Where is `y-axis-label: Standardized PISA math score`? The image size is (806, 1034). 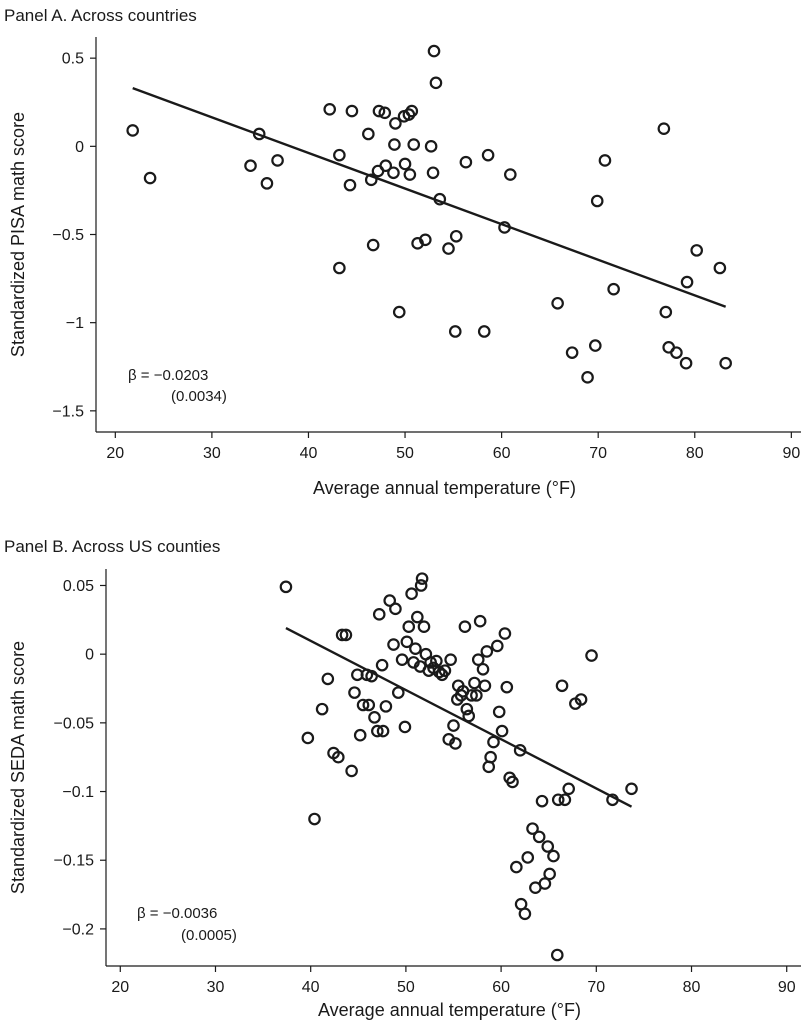
y-axis-label: Standardized PISA math score is located at coordinates (18, 234).